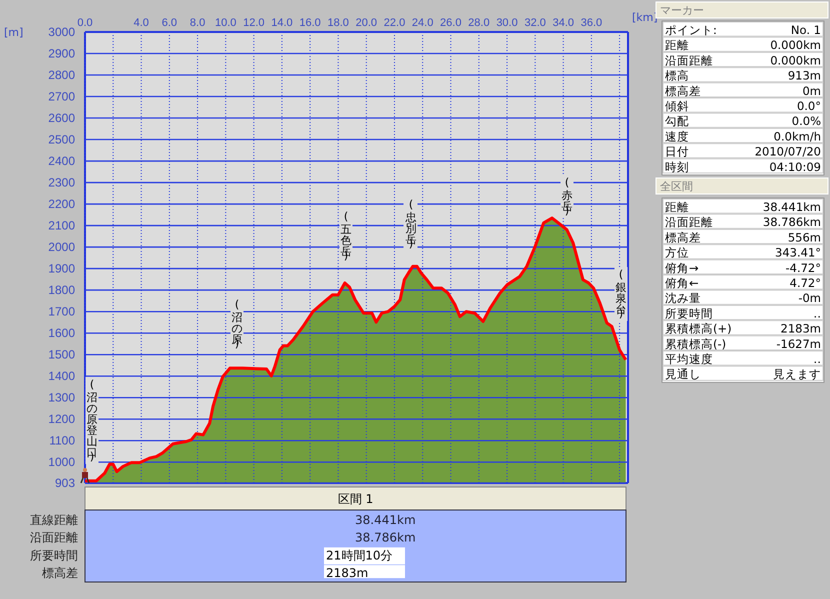  What do you see at coordinates (682, 267) in the screenshot?
I see `text: 俯角→` at bounding box center [682, 267].